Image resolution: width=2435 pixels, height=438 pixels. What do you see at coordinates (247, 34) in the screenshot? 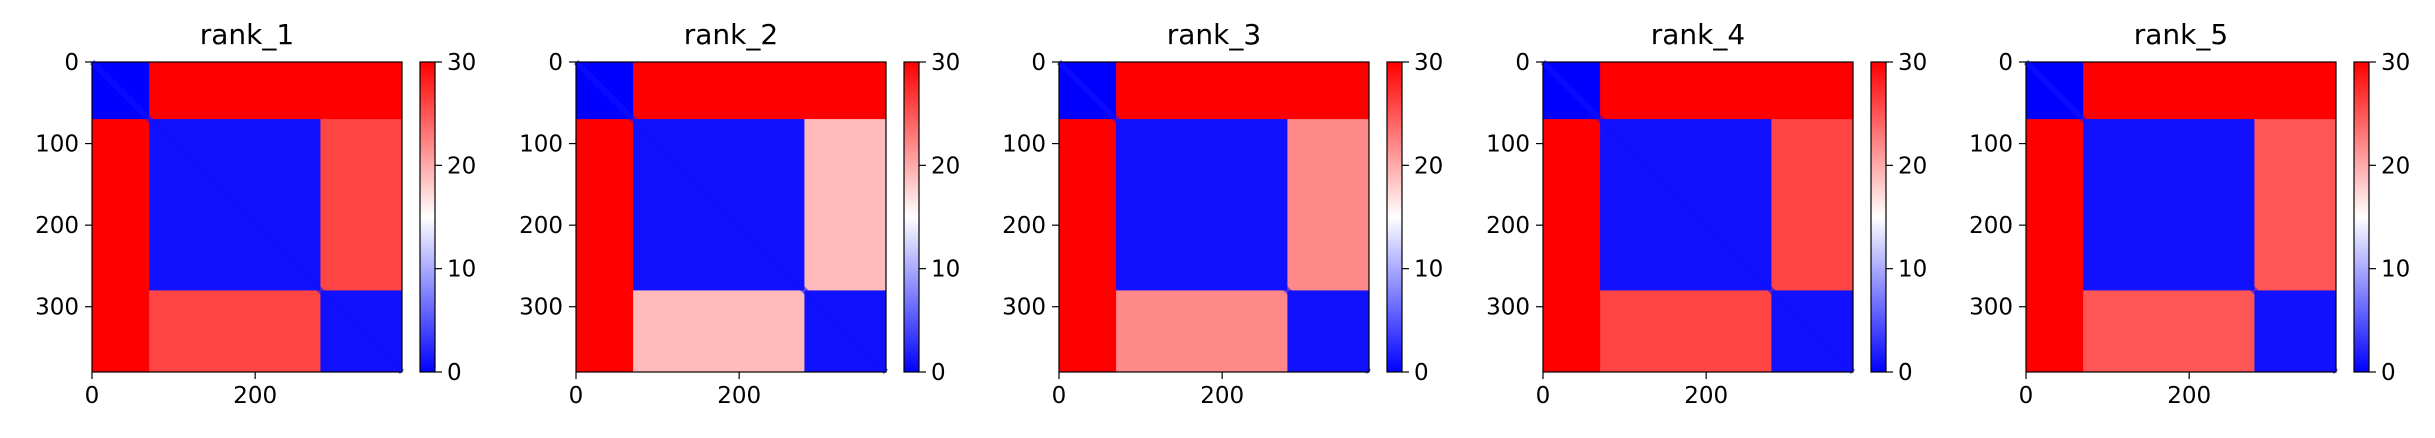
I see `panel-title: rank_1` at bounding box center [247, 34].